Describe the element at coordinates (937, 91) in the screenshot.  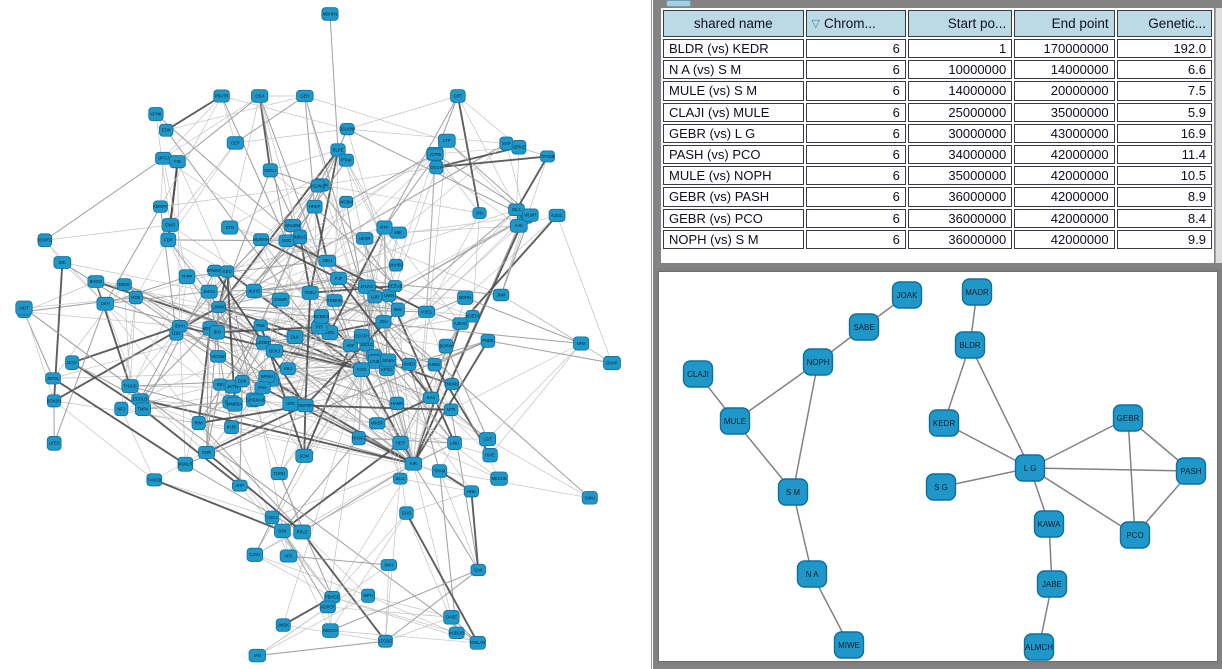
I see `table-row: MULE (vs) S M 6 14000000 20000000 7.5` at that location.